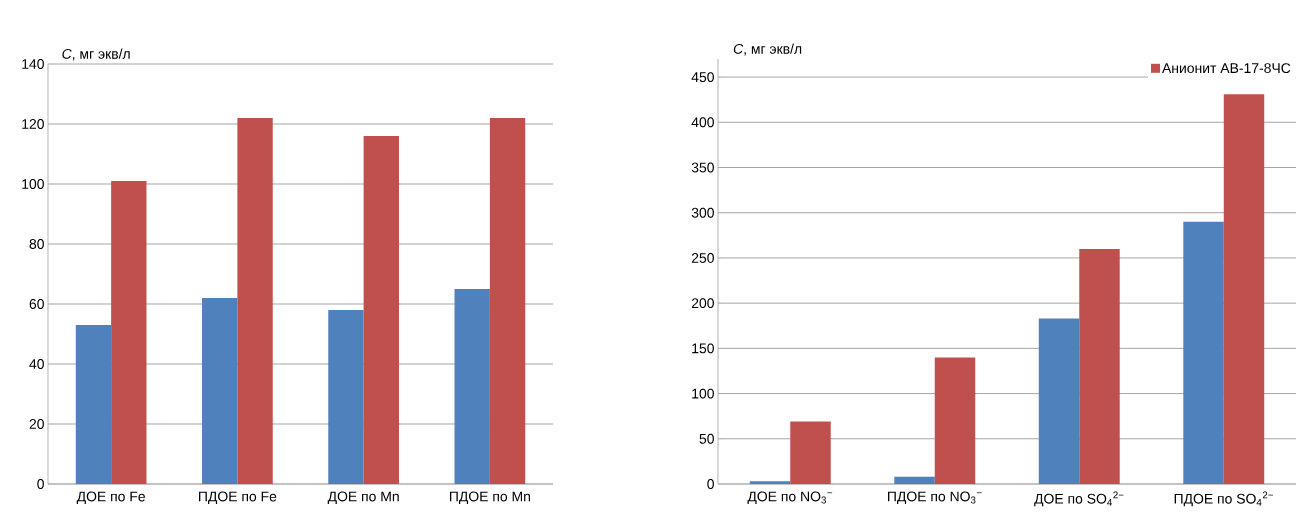 The image size is (1314, 524). I want to click on x-tick-label: ДОЕ по Fe, so click(110, 498).